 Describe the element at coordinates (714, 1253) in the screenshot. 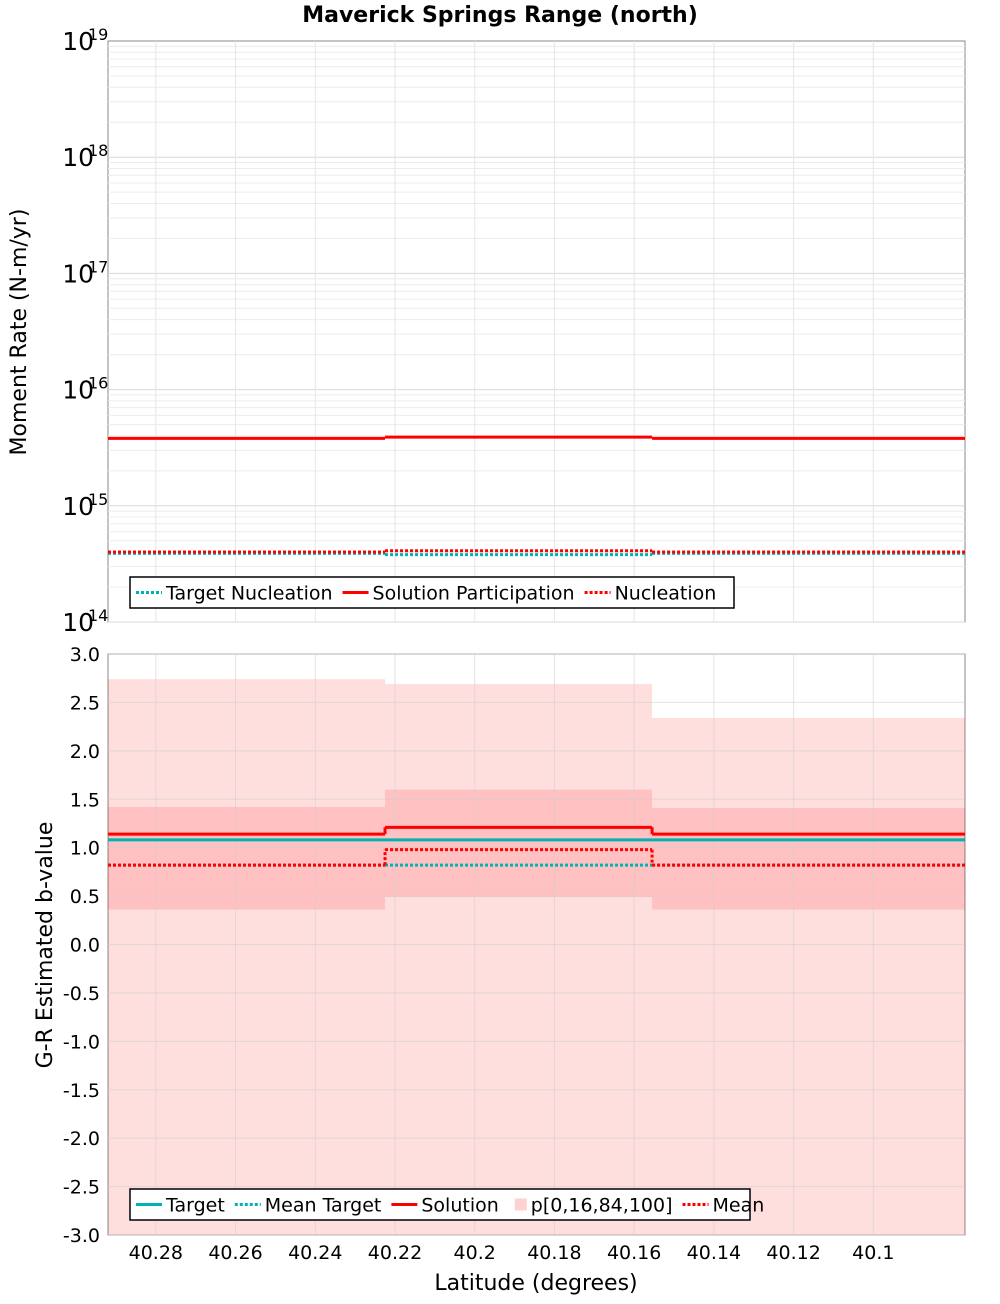

I see `x-tick-label: 40.14` at that location.